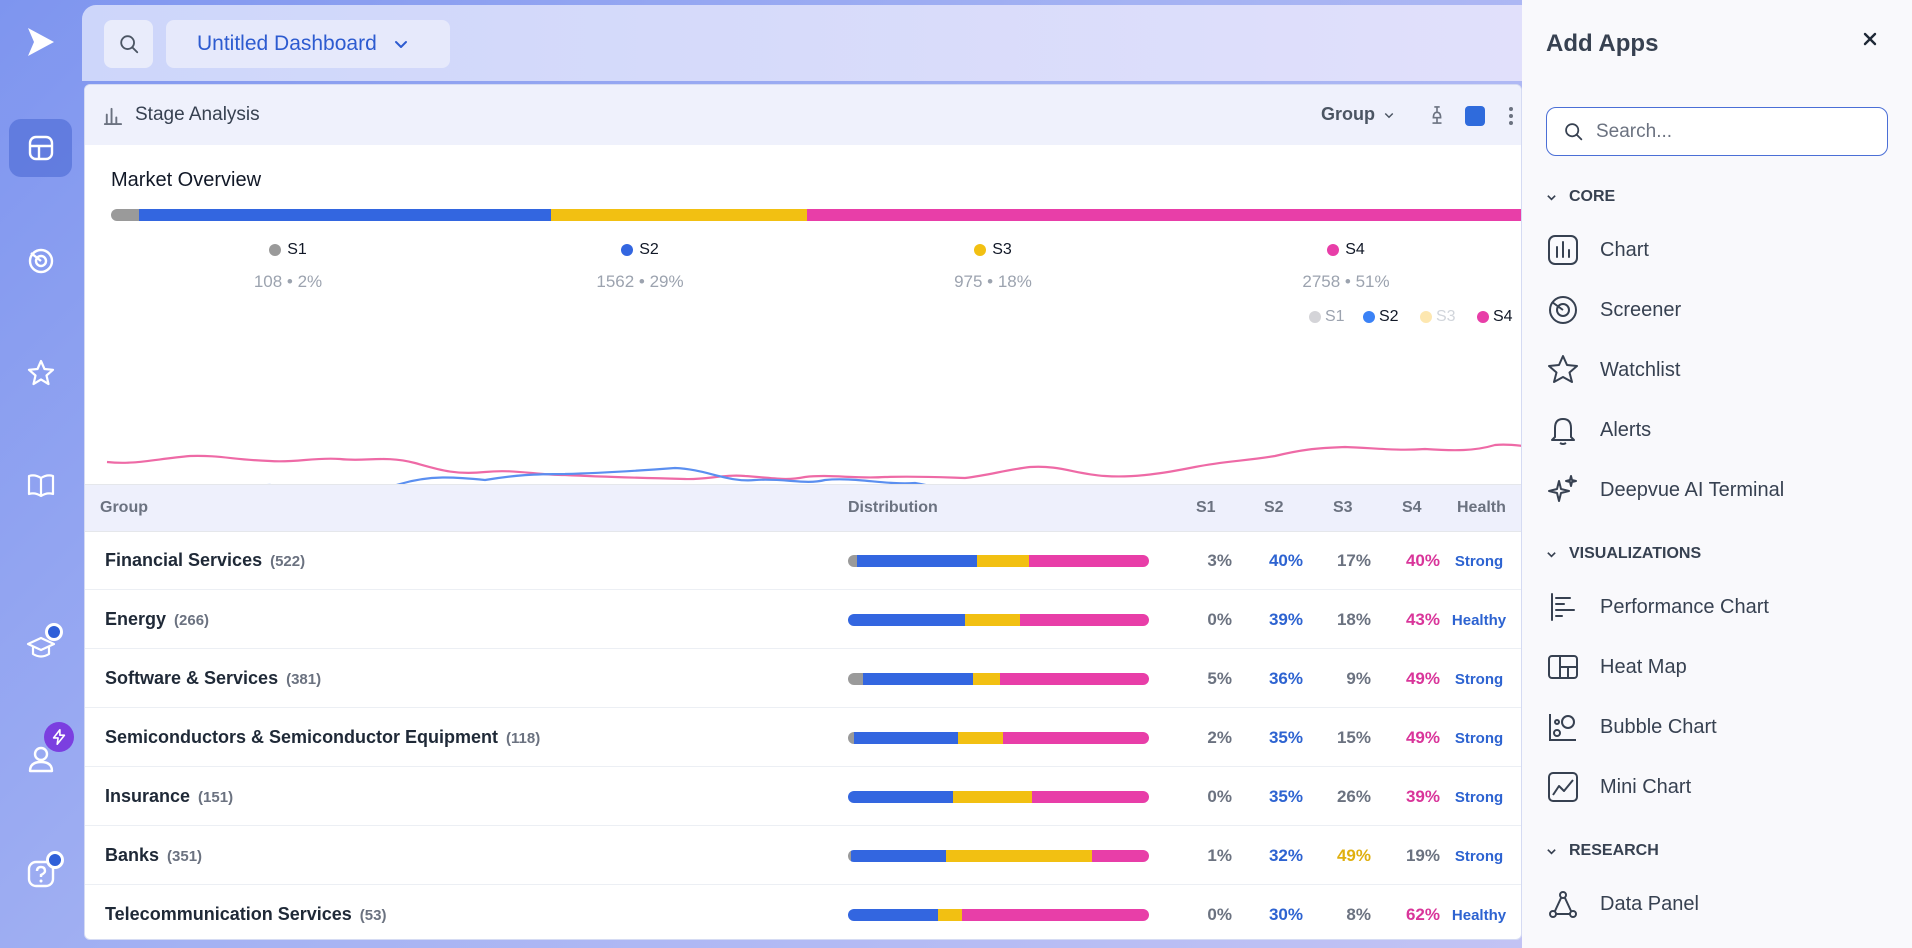 The height and width of the screenshot is (948, 1912). I want to click on legend-toggle-s3: S3, so click(1438, 317).